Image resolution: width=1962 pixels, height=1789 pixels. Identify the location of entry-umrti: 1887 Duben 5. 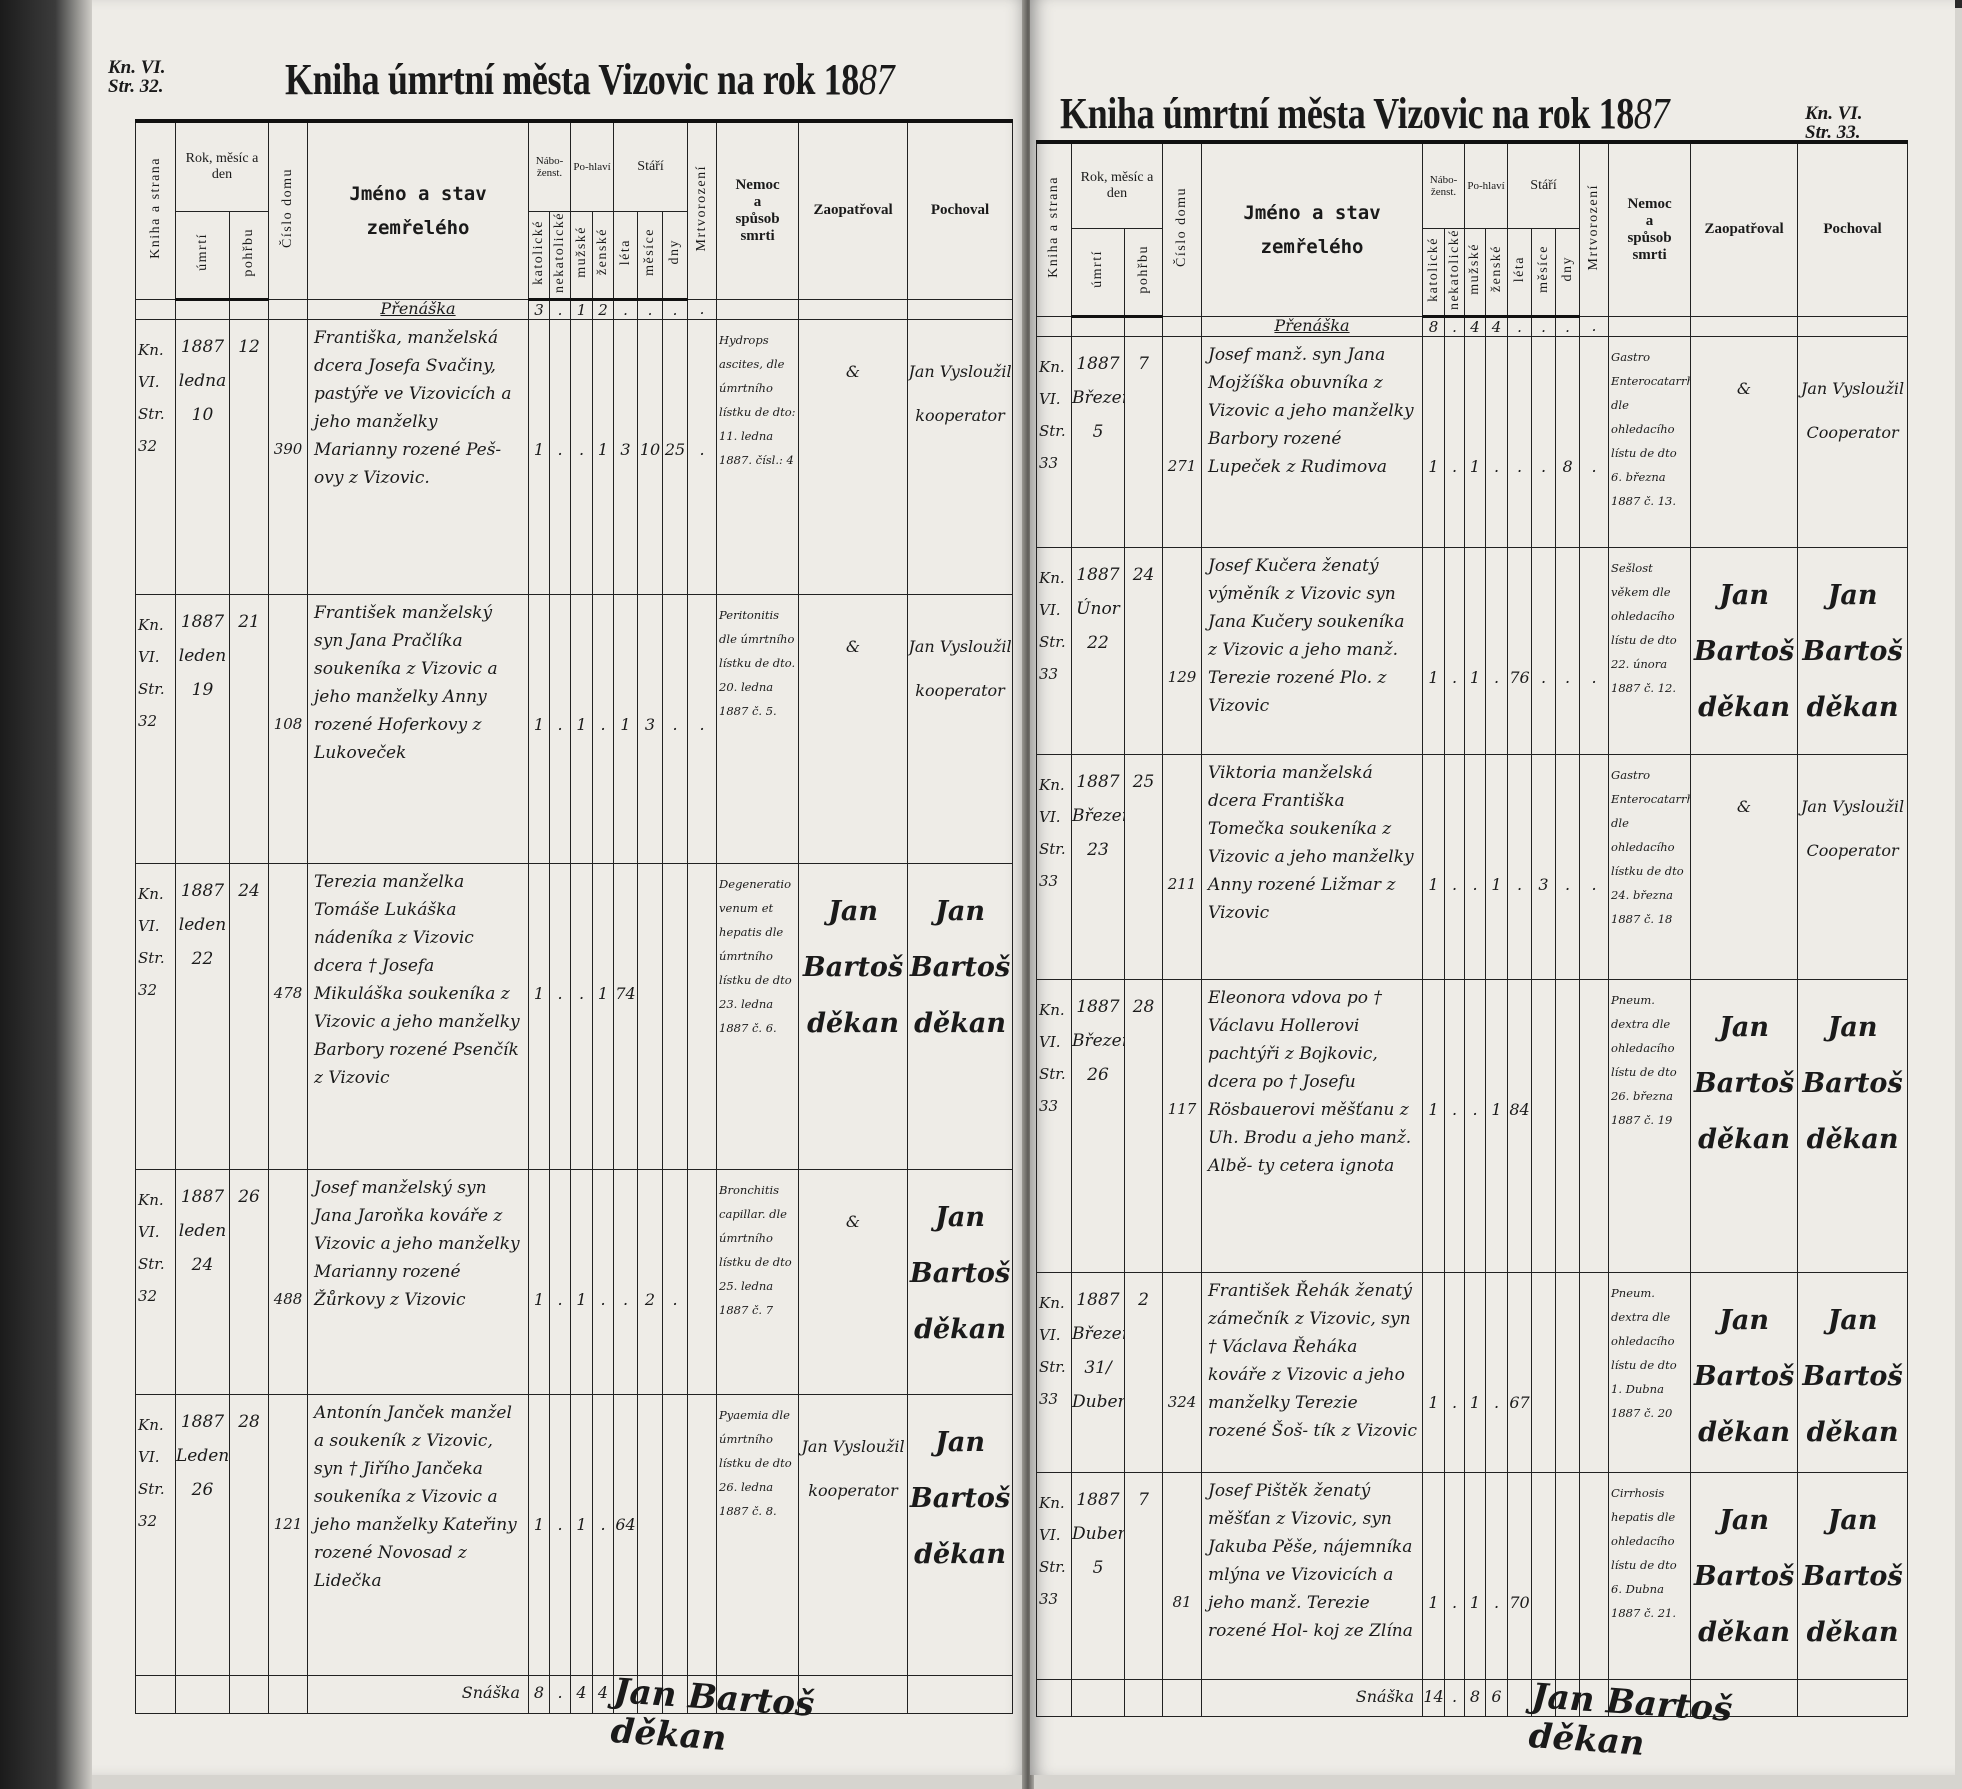
(1098, 1575).